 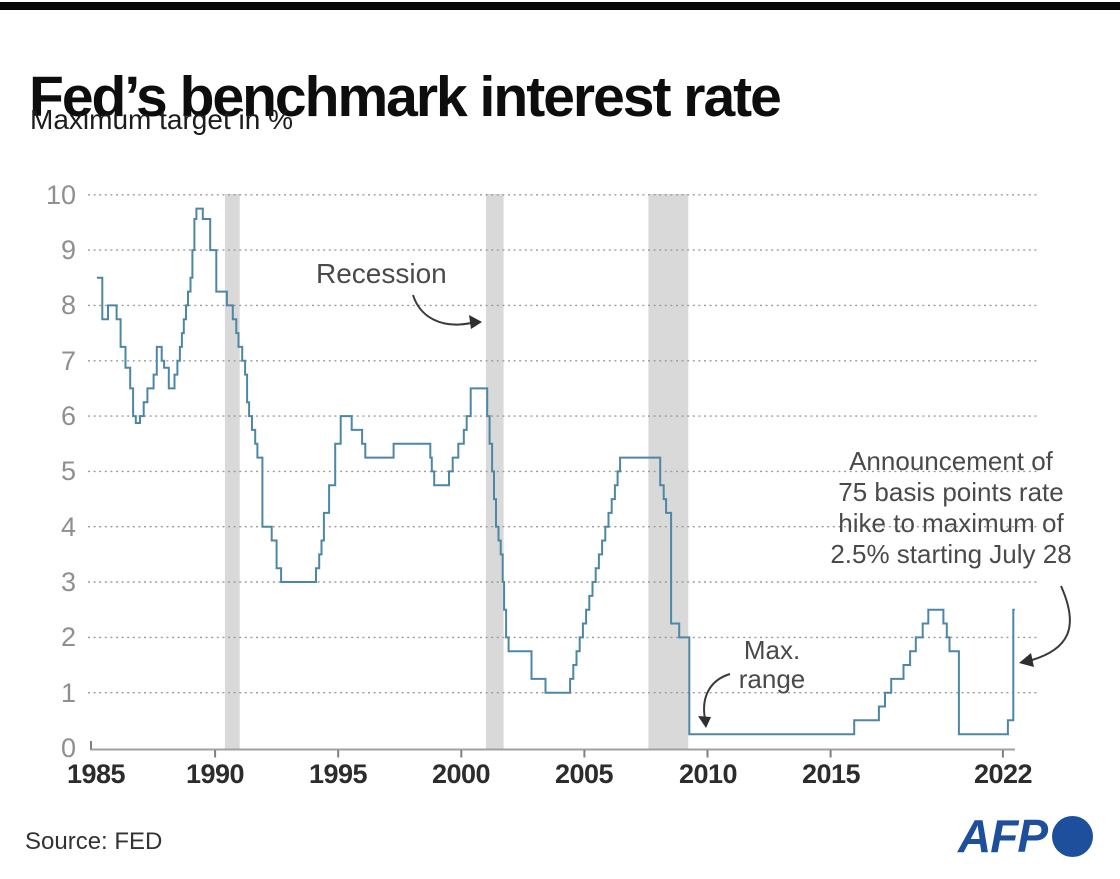 What do you see at coordinates (772, 679) in the screenshot?
I see `annotation-line: range` at bounding box center [772, 679].